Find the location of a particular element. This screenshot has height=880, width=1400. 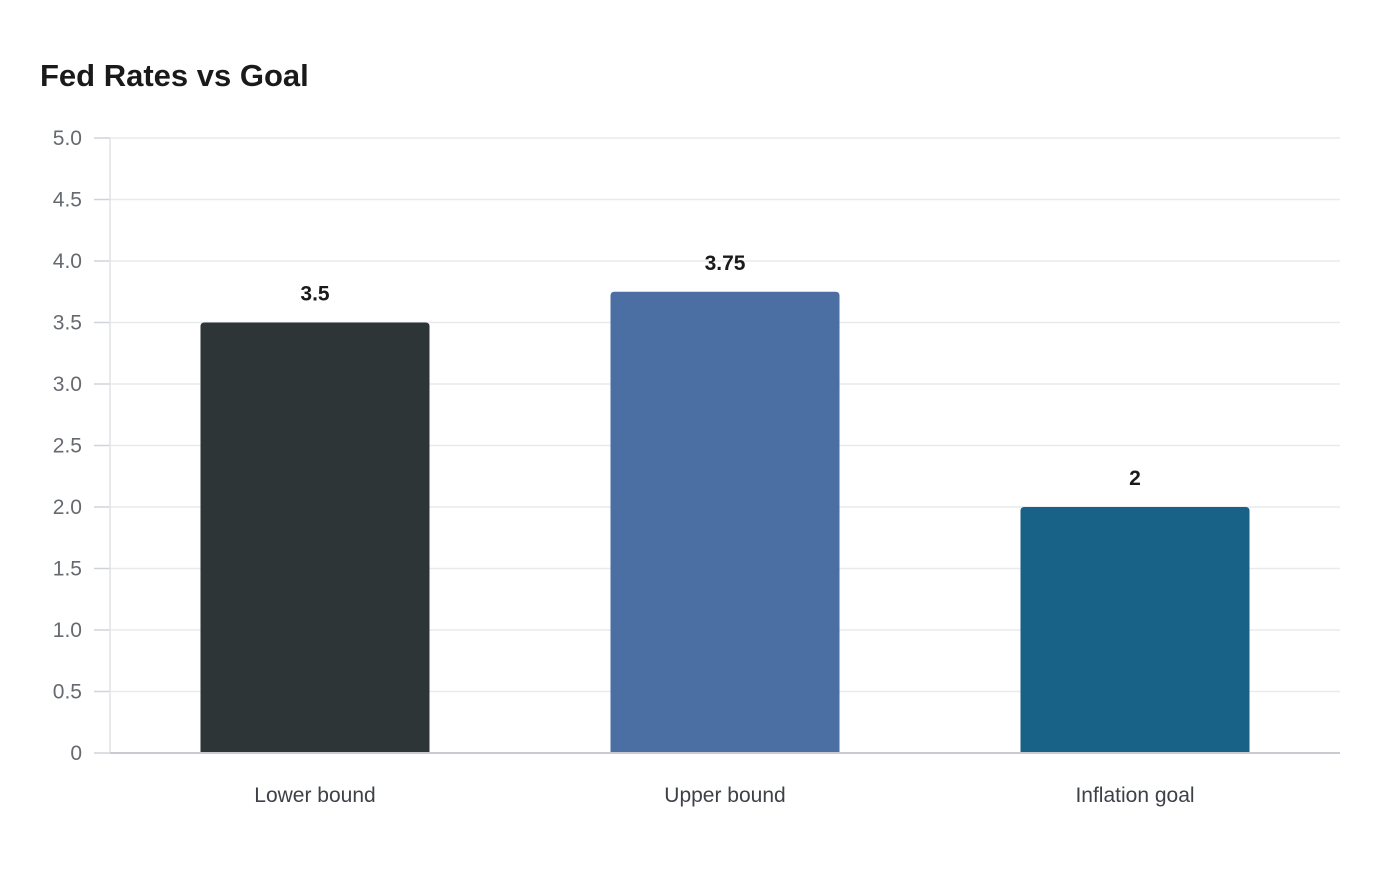

y-tick-label: 4.0 is located at coordinates (67, 261).